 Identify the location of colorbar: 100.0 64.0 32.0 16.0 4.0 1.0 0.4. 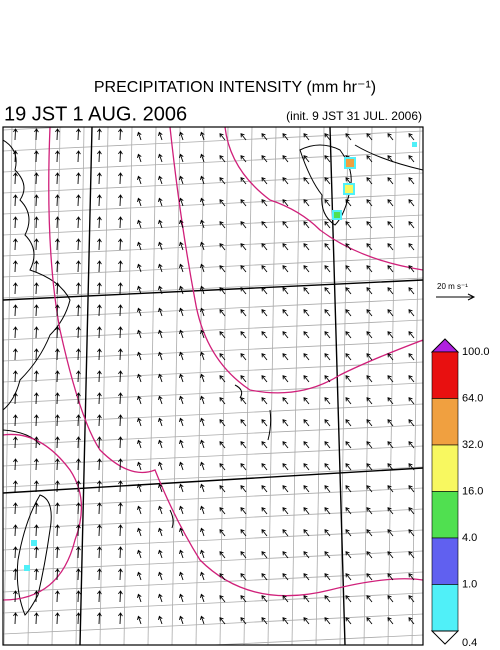
(460, 493).